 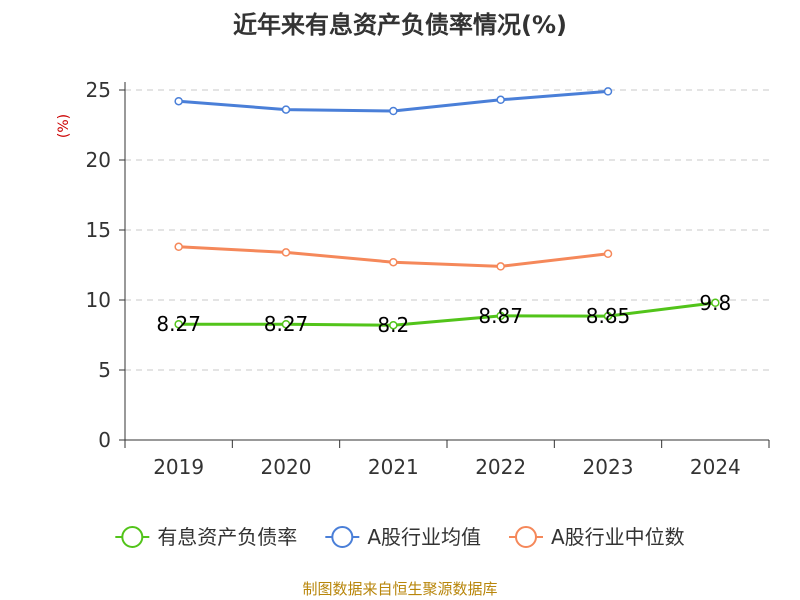 What do you see at coordinates (400, 25) in the screenshot?
I see `chart-title: 近年来有息资产负债率情况(%)` at bounding box center [400, 25].